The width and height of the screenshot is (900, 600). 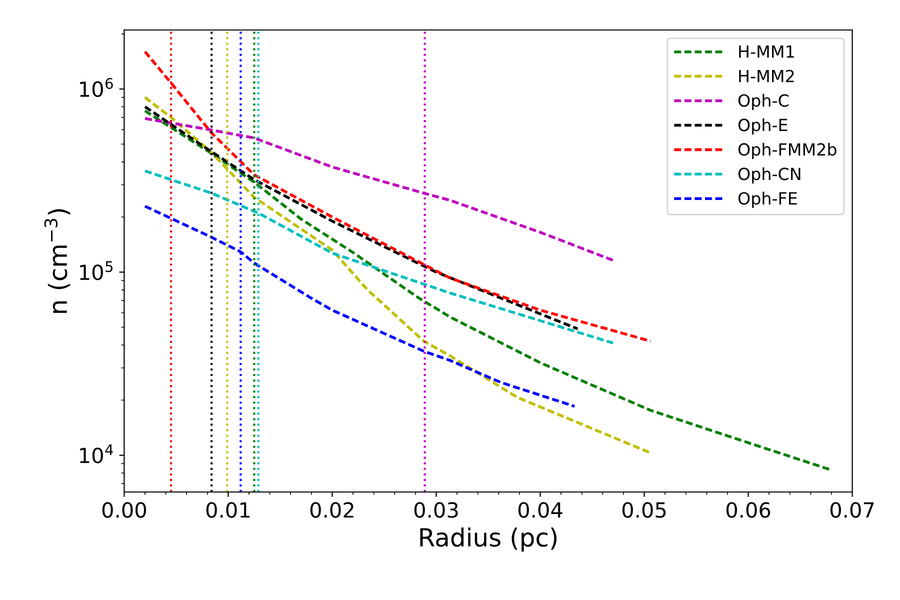 What do you see at coordinates (763, 126) in the screenshot?
I see `legend-label: Oph-E` at bounding box center [763, 126].